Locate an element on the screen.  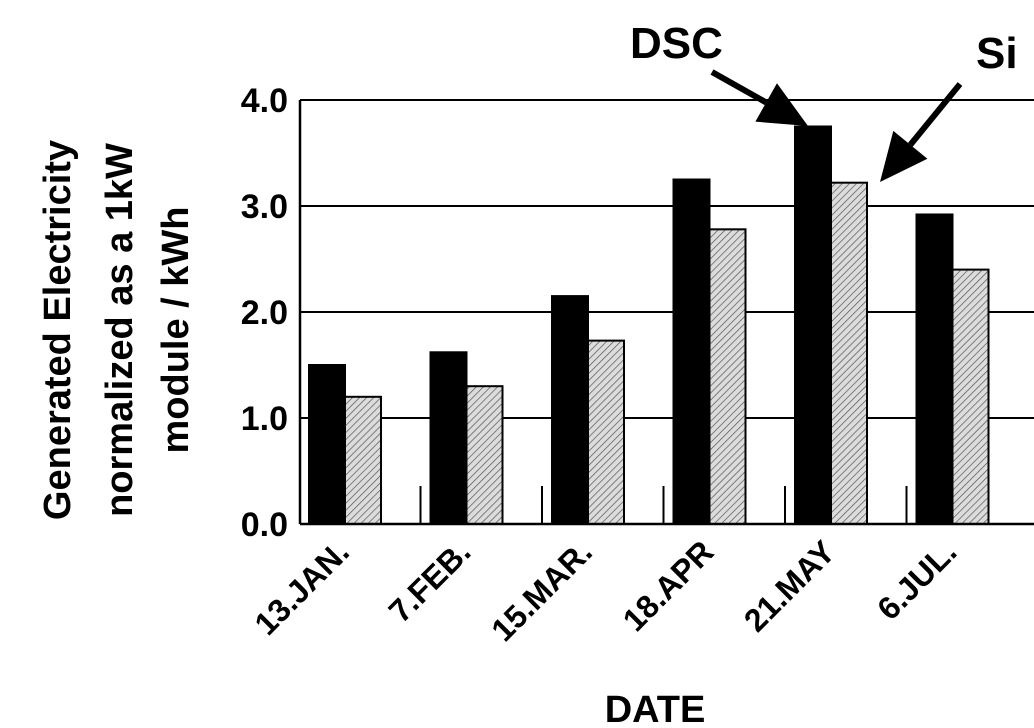
y-tick-label: 3.0 is located at coordinates (264, 207).